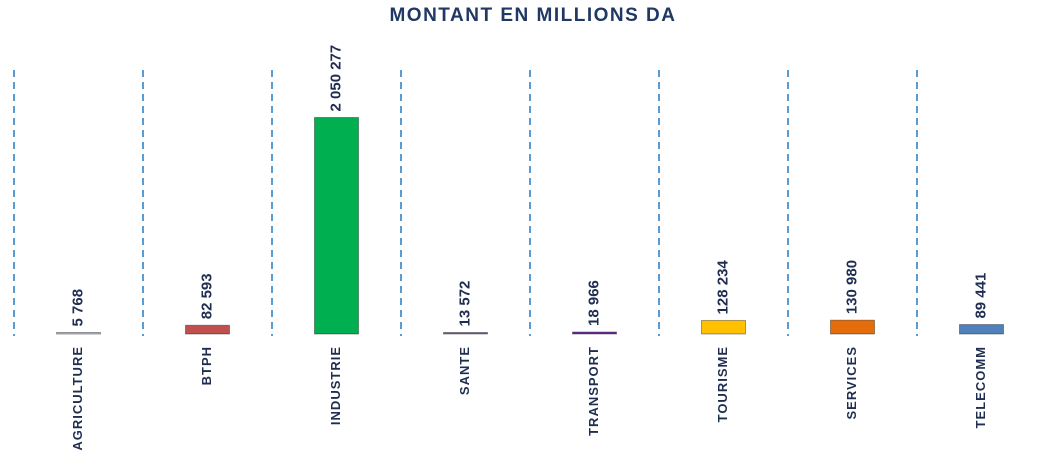 The height and width of the screenshot is (470, 1039). I want to click on value-label: 128 234, so click(722, 287).